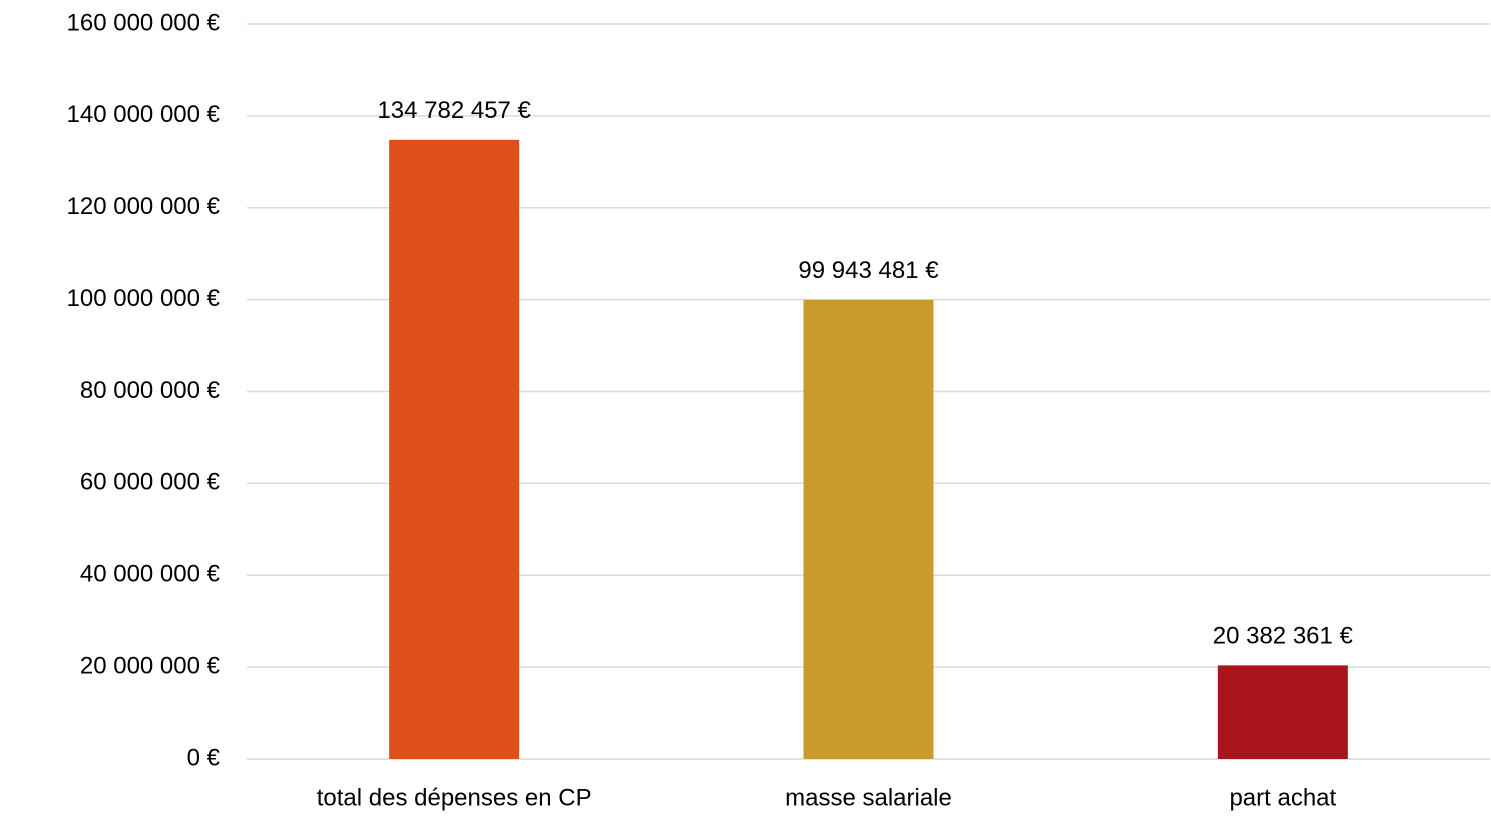 This screenshot has width=1491, height=820. What do you see at coordinates (1283, 636) in the screenshot?
I see `value-label: 20 382 361 €` at bounding box center [1283, 636].